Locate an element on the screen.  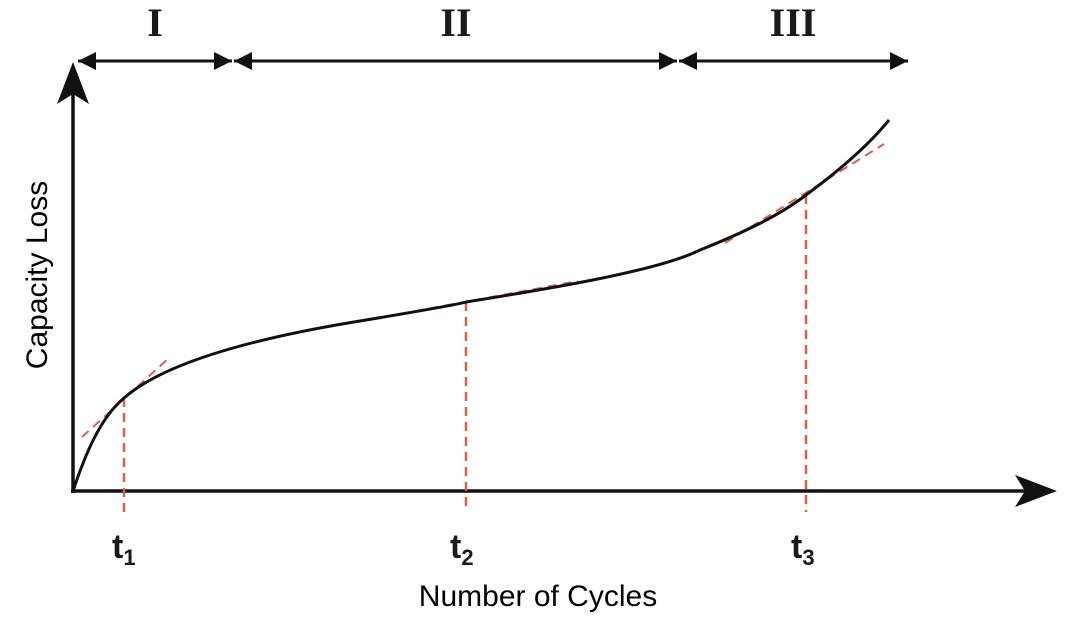
region-ii-arrowhead-right is located at coordinates (668, 61).